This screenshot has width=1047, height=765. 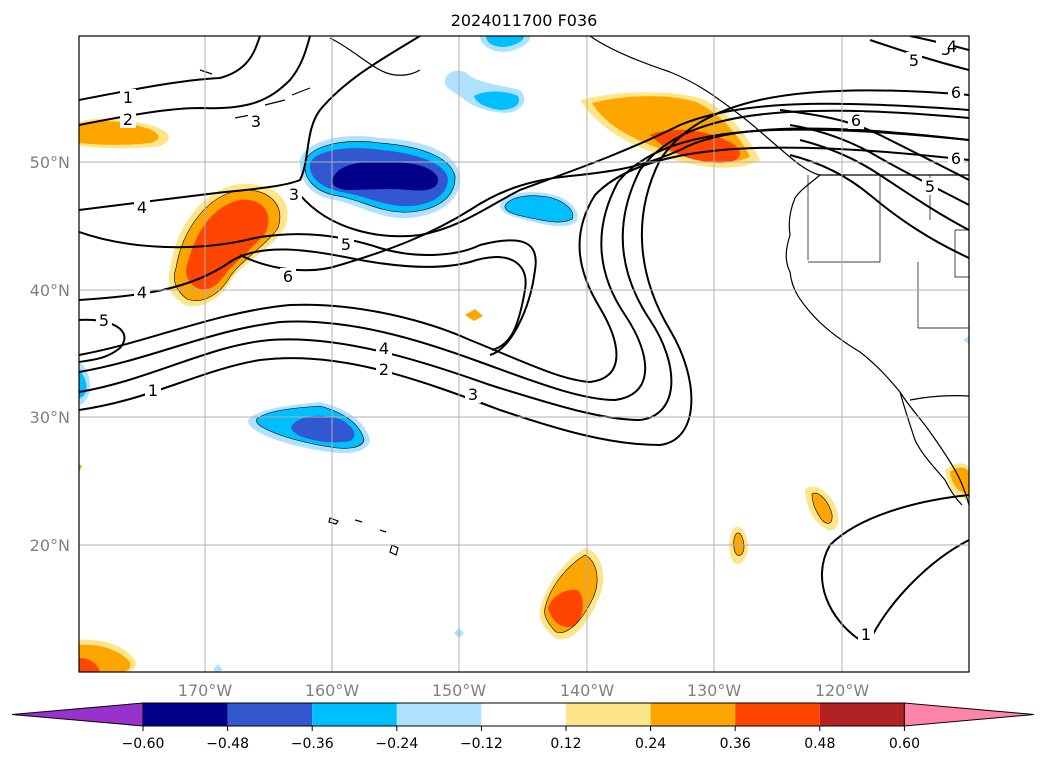 I want to click on lat-label: 40°N, so click(x=50, y=290).